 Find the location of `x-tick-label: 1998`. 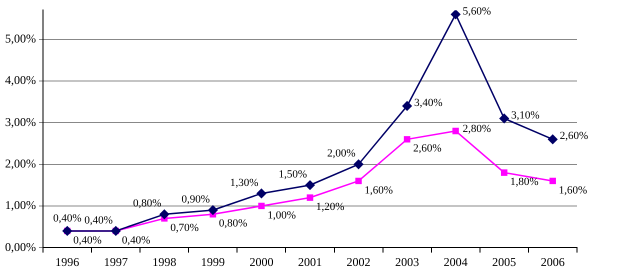

x-tick-label: 1998 is located at coordinates (164, 261).